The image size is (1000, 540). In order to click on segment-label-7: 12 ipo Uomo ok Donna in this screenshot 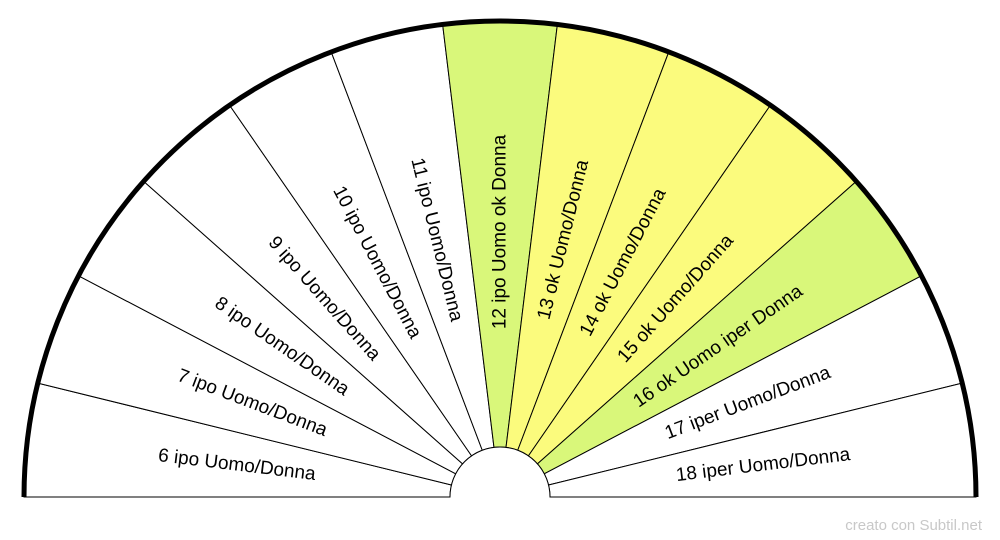, I will do `click(500, 231)`.